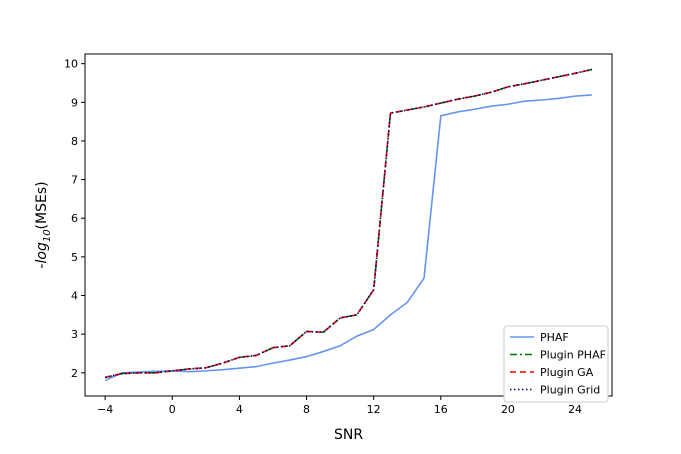 The height and width of the screenshot is (454, 681). Describe the element at coordinates (71, 64) in the screenshot. I see `y-tick-label: 10` at that location.